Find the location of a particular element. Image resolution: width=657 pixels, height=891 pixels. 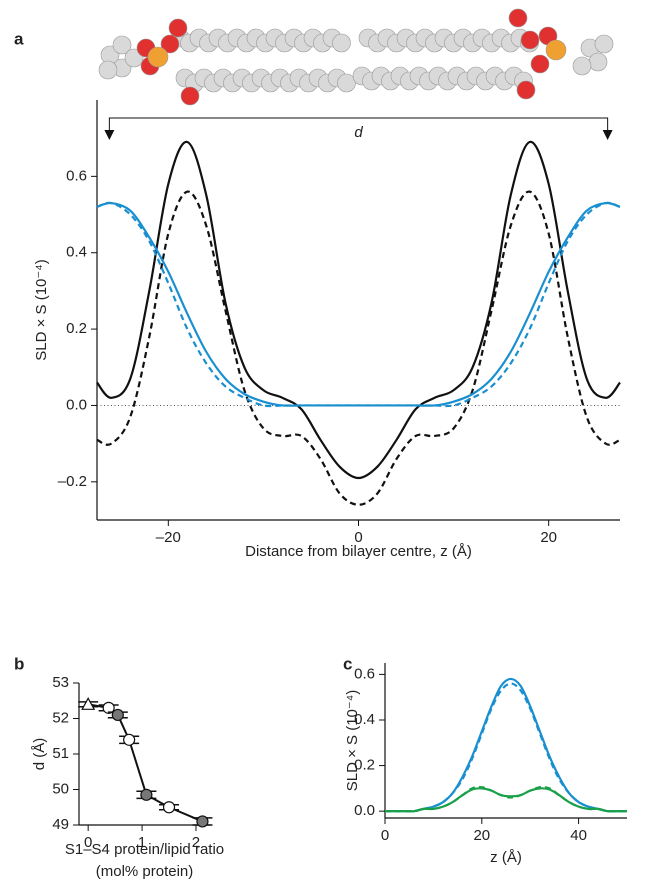

panel-label: c is located at coordinates (347, 663).